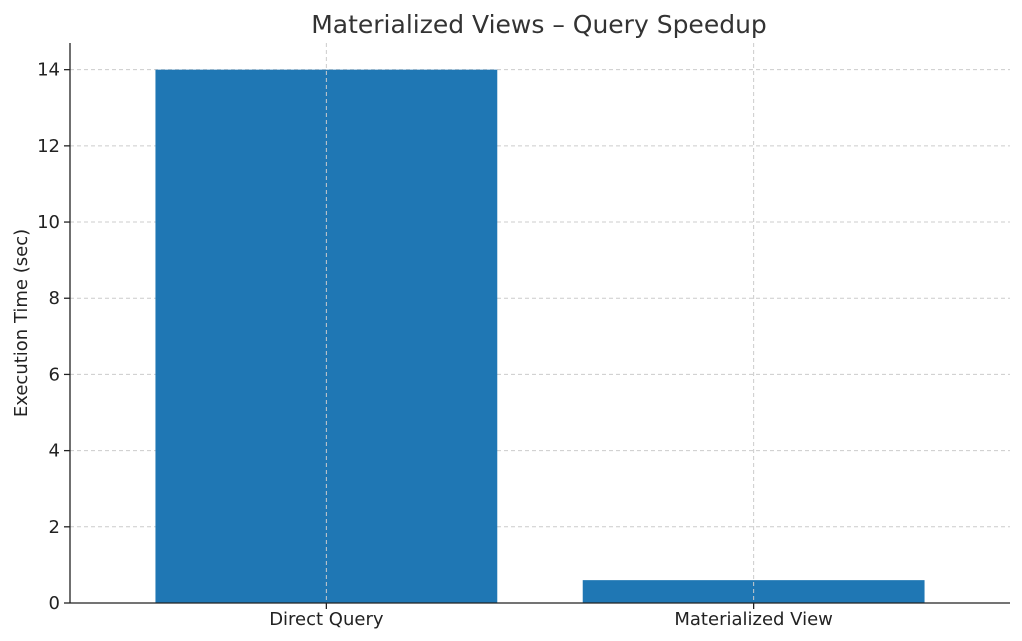 This screenshot has width=1022, height=641. Describe the element at coordinates (54, 527) in the screenshot. I see `y-tick-label: 2` at that location.